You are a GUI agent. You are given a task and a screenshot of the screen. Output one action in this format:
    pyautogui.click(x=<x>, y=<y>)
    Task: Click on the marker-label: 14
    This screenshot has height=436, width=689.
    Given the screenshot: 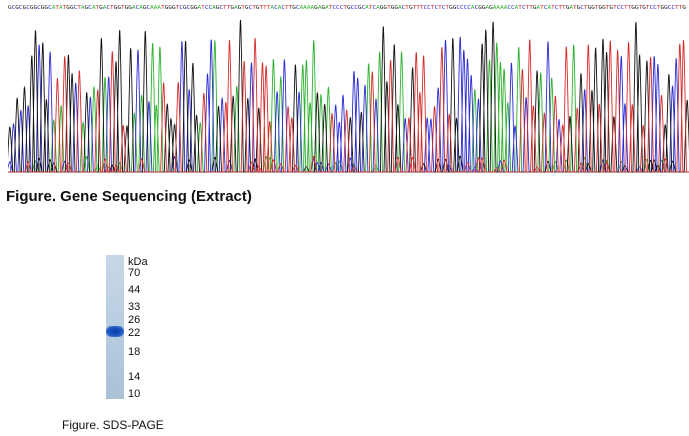 What is the action you would take?
    pyautogui.click(x=134, y=377)
    